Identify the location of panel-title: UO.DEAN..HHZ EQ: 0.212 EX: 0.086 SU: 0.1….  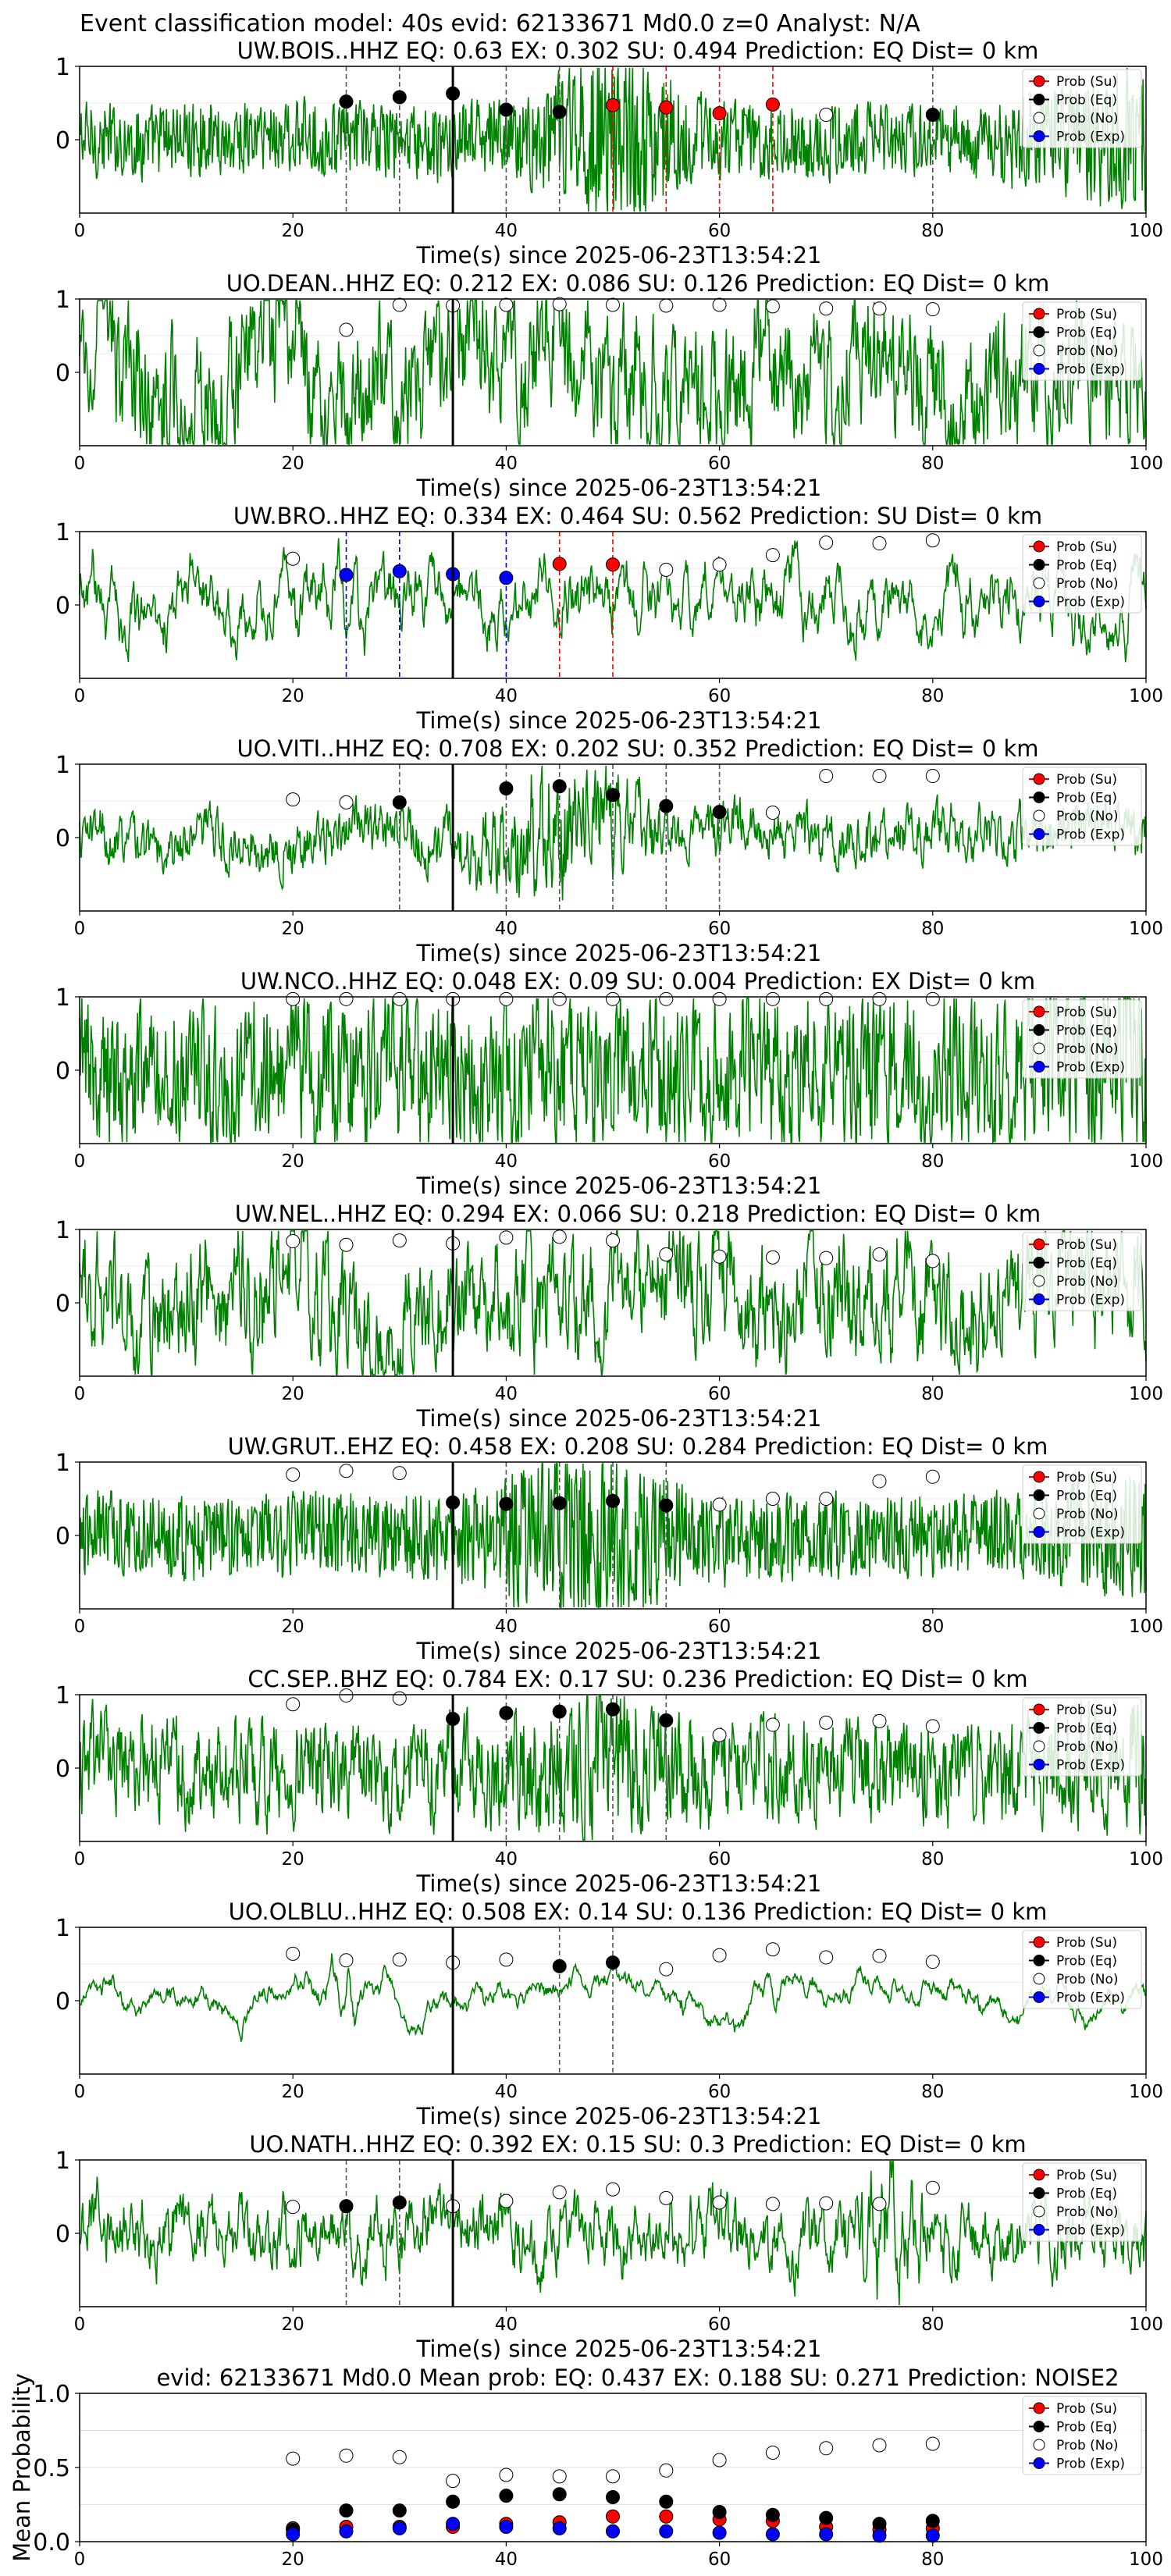
(638, 283).